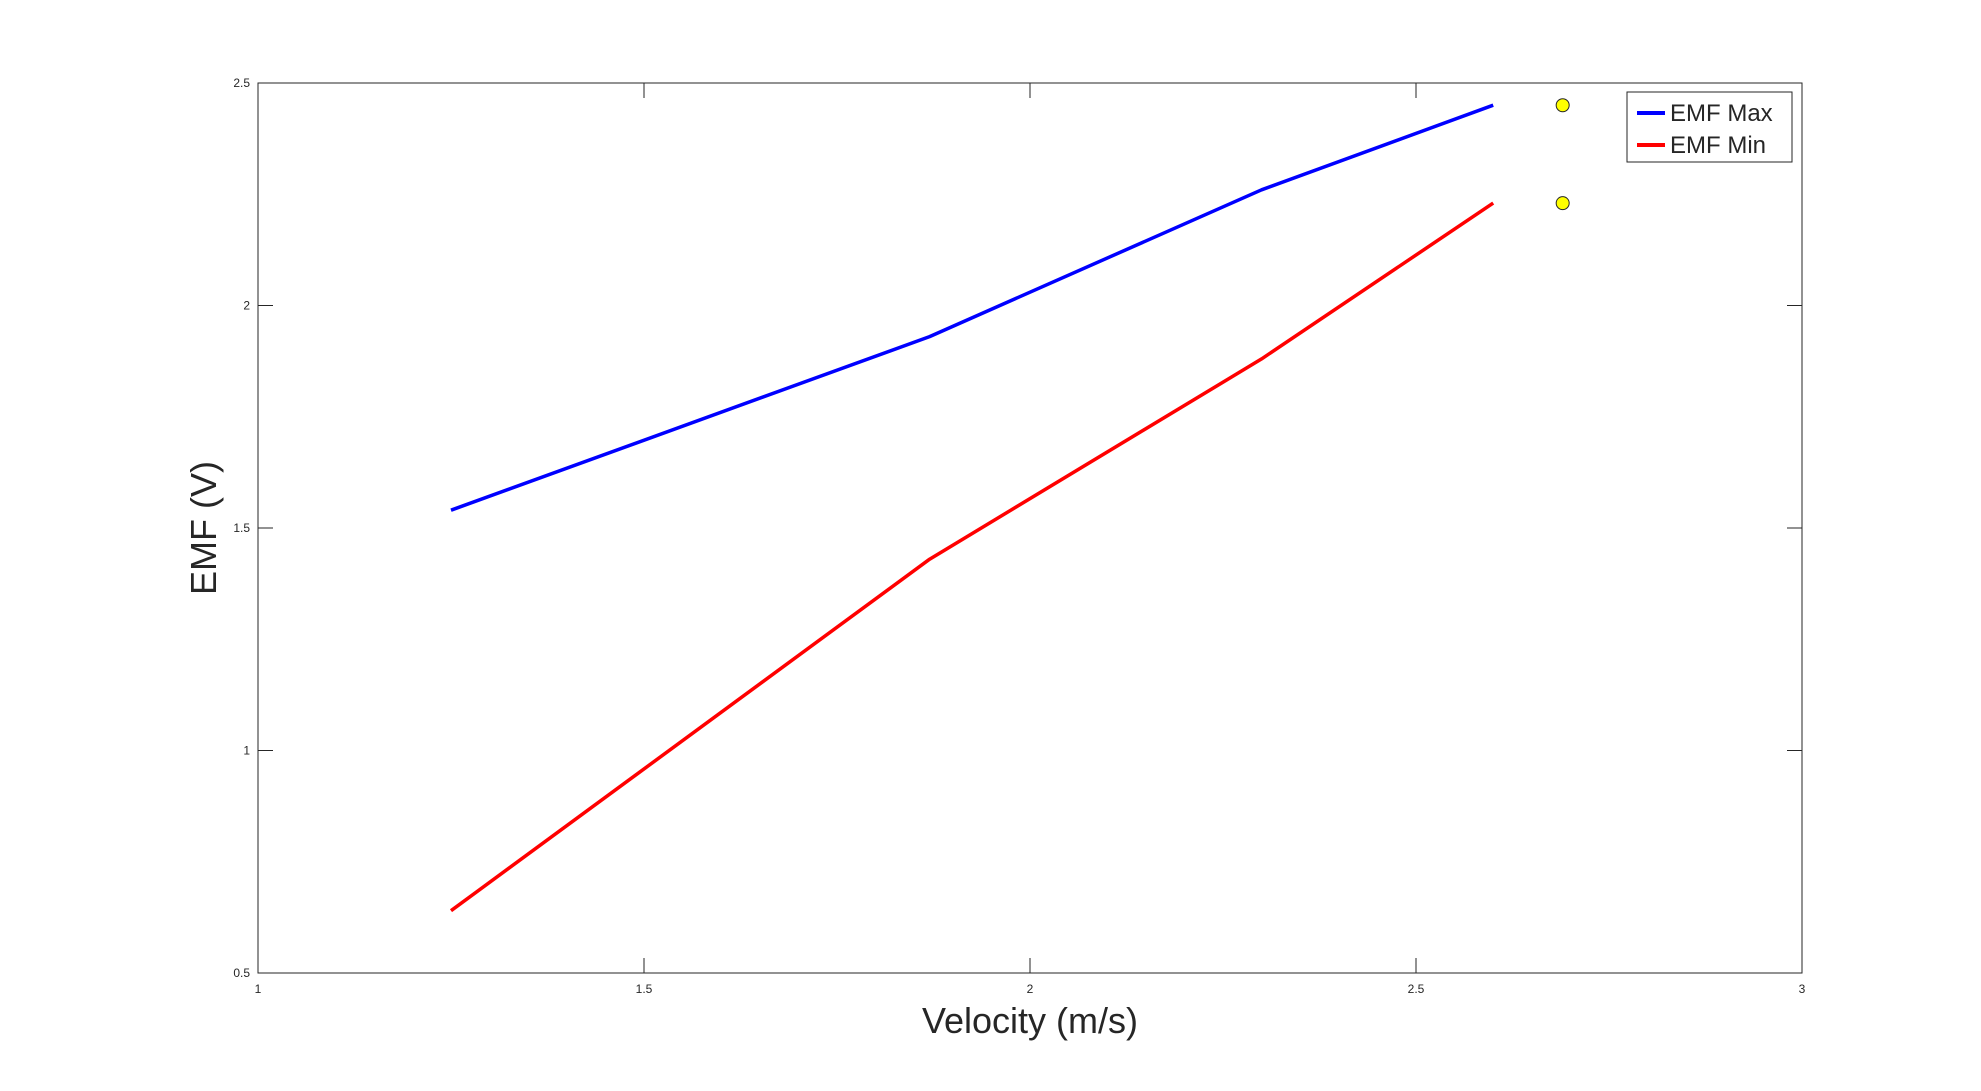 The width and height of the screenshot is (1981, 1091). Describe the element at coordinates (1416, 989) in the screenshot. I see `x-tick-label: 2.5` at that location.